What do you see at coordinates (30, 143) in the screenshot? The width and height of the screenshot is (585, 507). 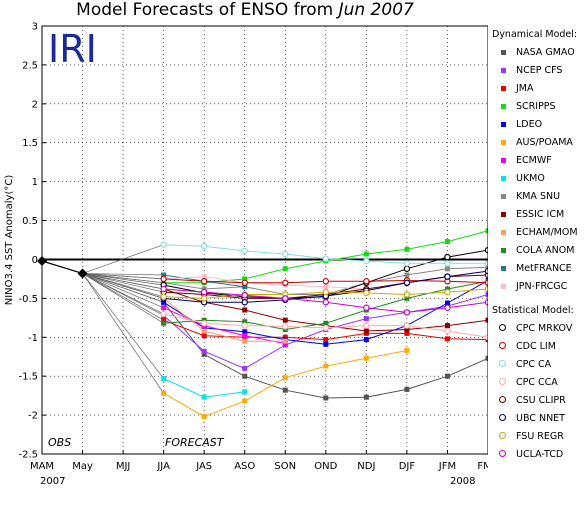 I see `y-tick-label: 1.5` at bounding box center [30, 143].